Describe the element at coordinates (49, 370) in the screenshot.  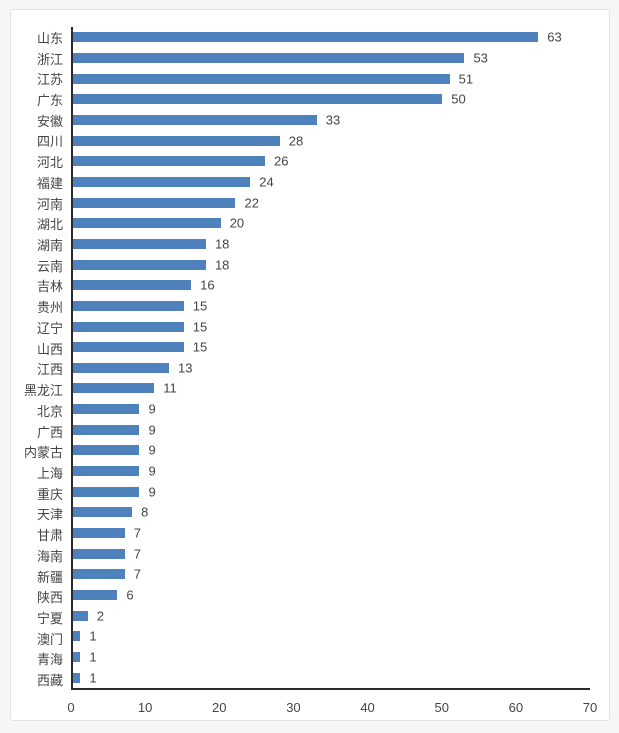
I see `category-label: 江西` at that location.